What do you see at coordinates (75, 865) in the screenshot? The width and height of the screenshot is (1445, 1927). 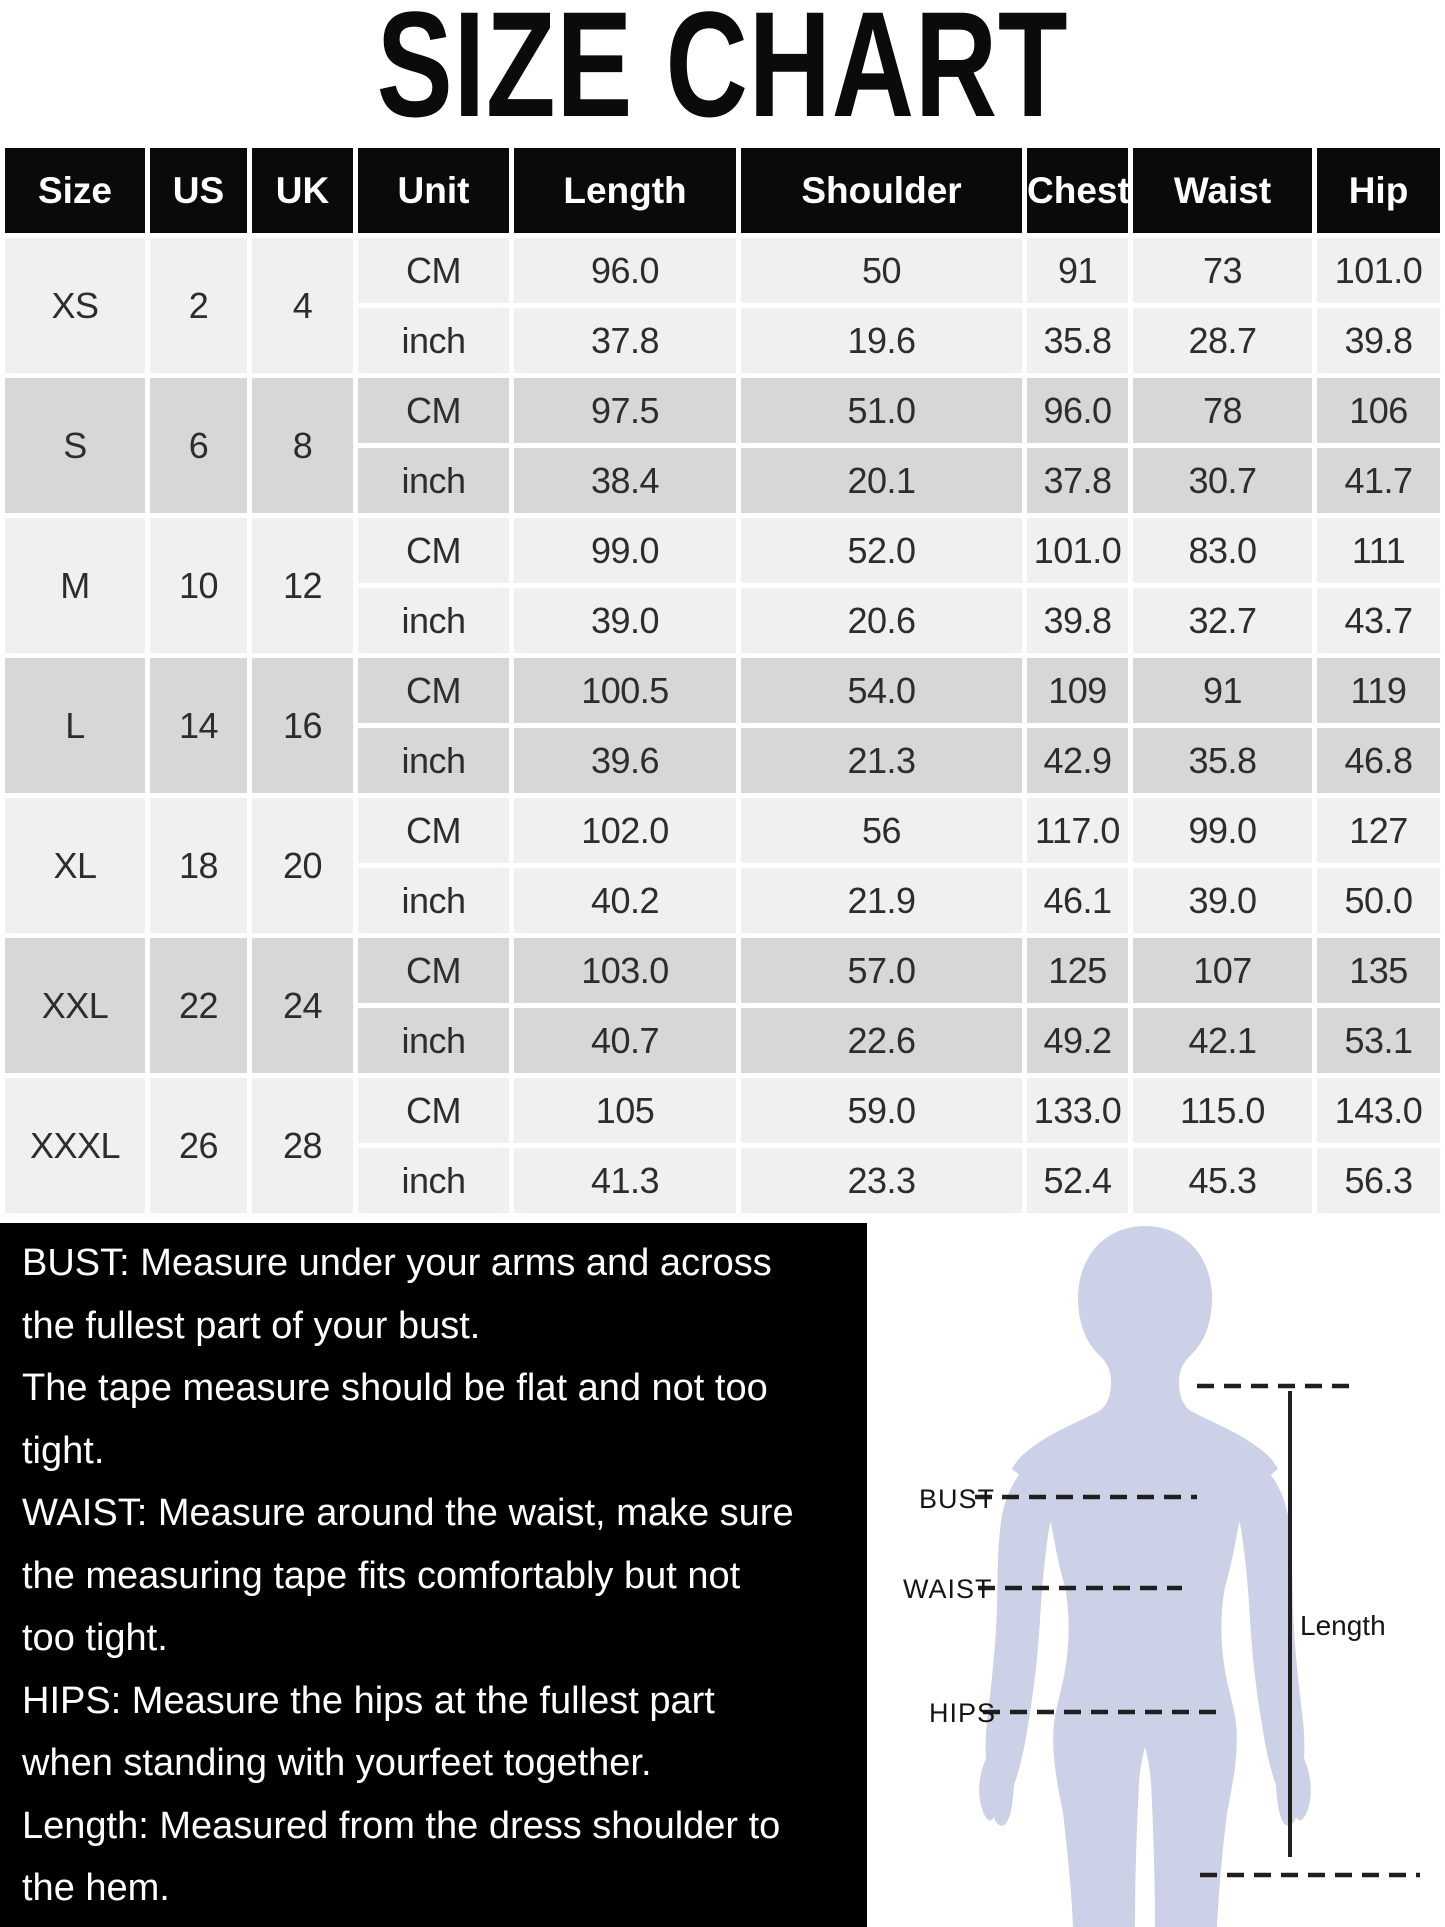 I see `size-cell: XL` at bounding box center [75, 865].